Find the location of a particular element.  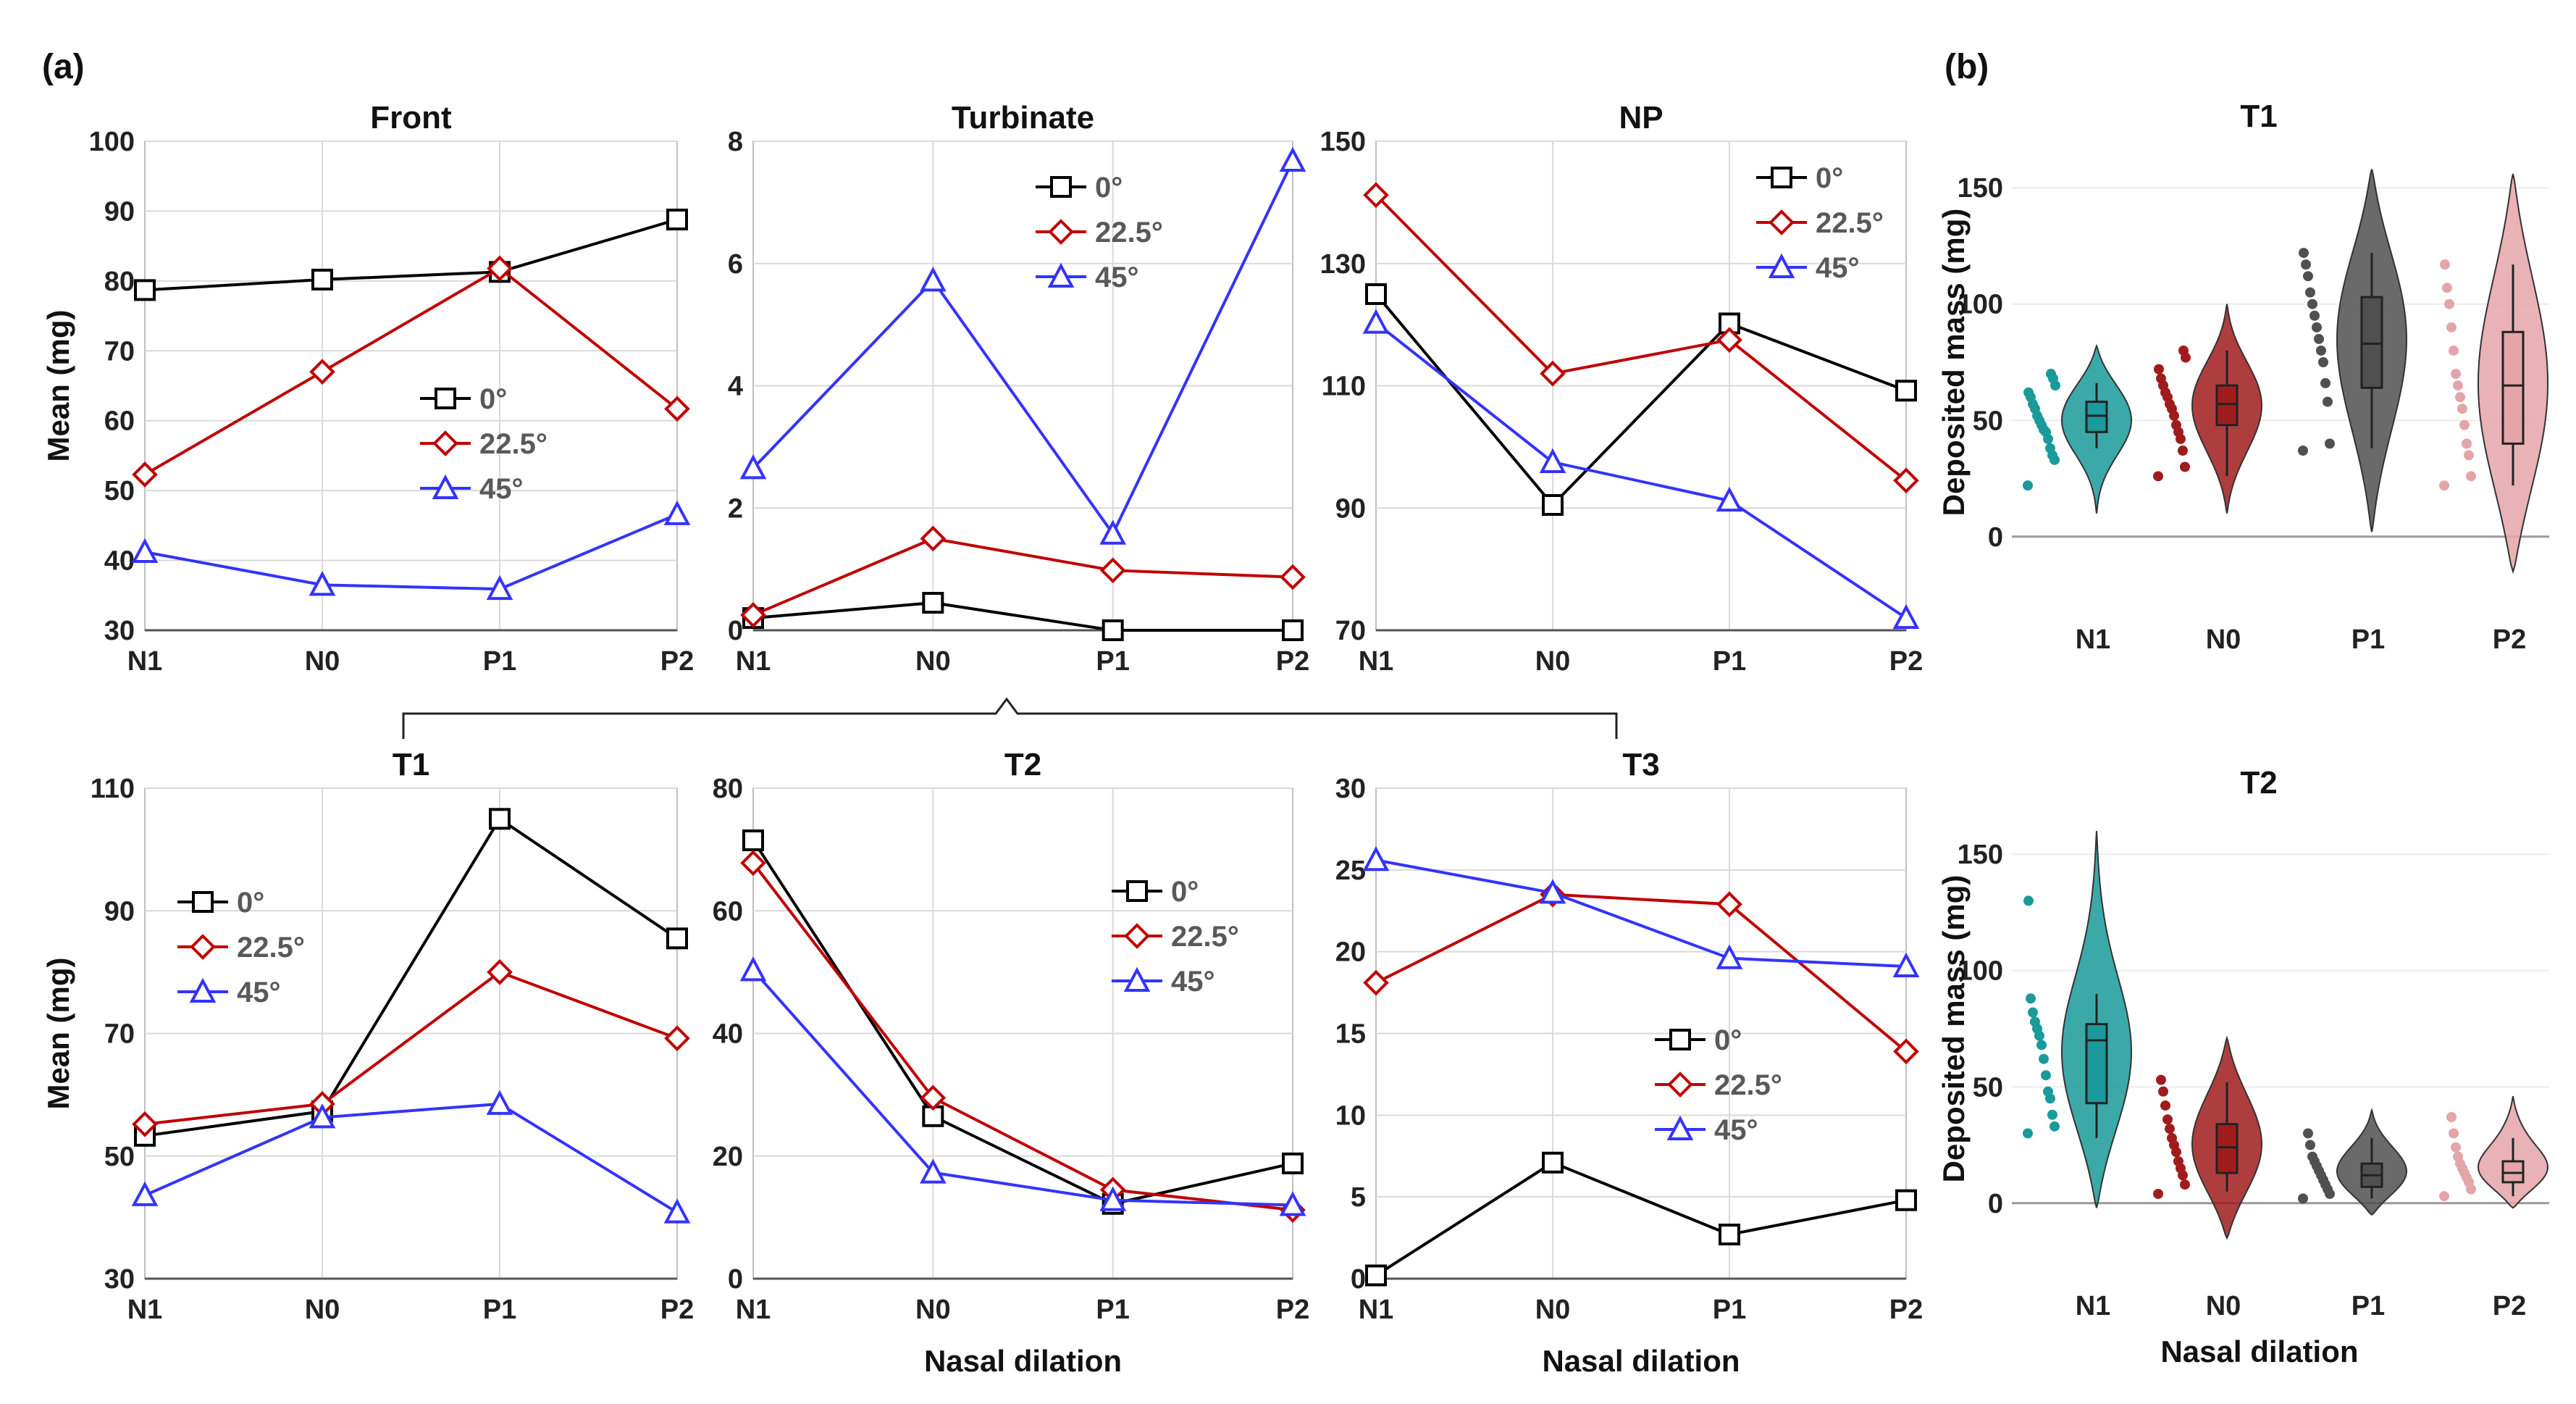

chart-title: T2 is located at coordinates (1022, 764).